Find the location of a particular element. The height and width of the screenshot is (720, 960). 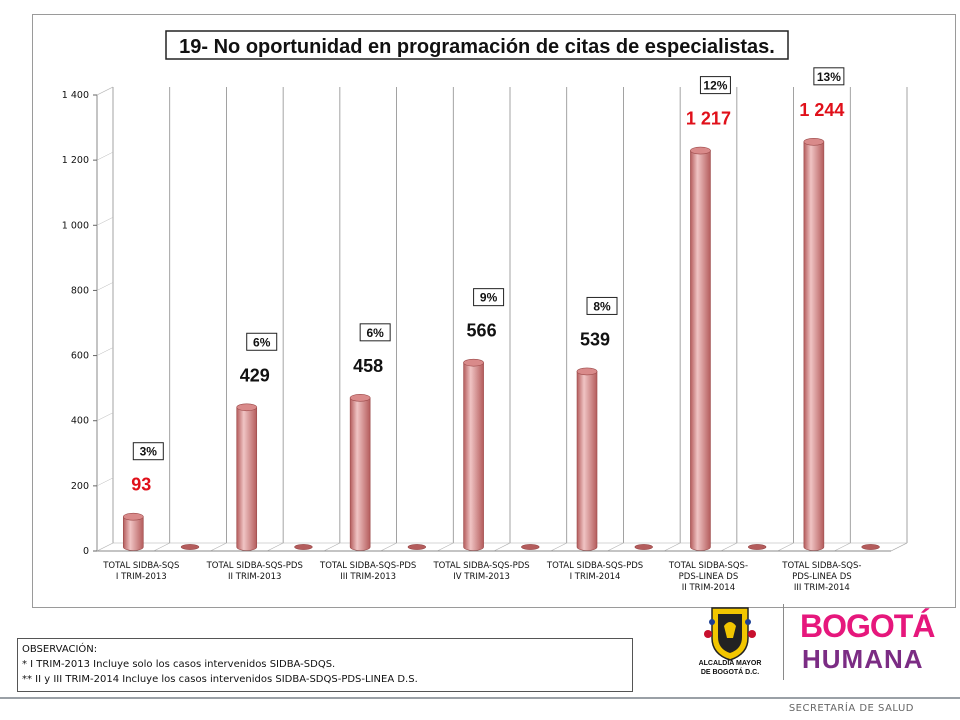

value-label: 429 is located at coordinates (255, 375).